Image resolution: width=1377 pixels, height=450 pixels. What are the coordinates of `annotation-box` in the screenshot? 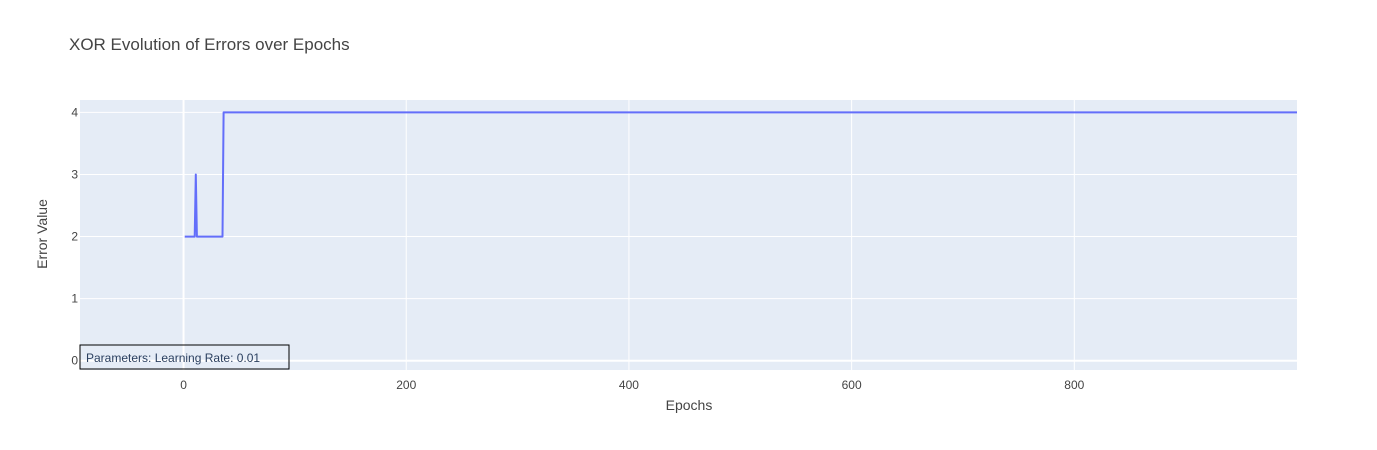 It's located at (184, 357).